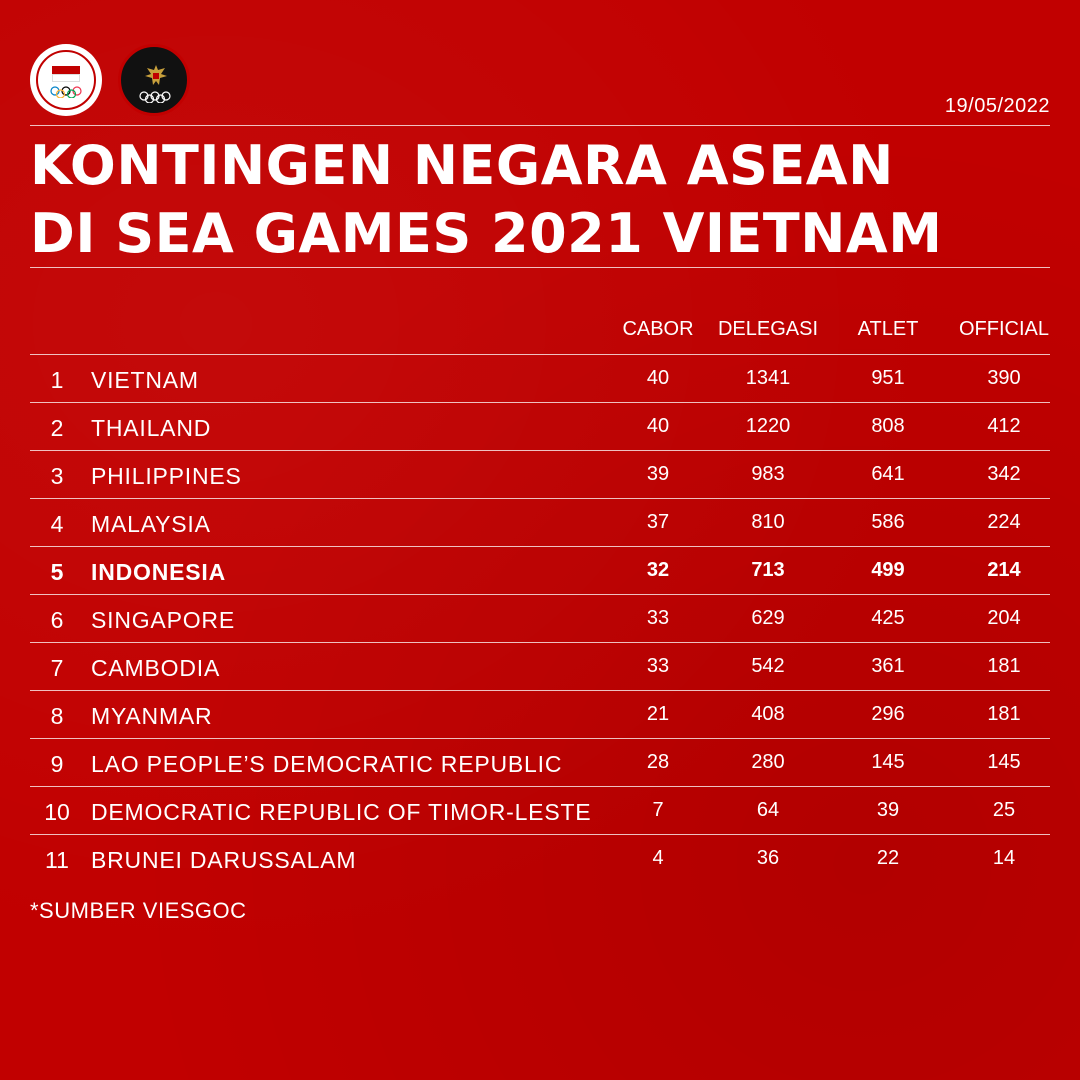 The image size is (1080, 1080). What do you see at coordinates (768, 810) in the screenshot?
I see `delegasi-cell: 64` at bounding box center [768, 810].